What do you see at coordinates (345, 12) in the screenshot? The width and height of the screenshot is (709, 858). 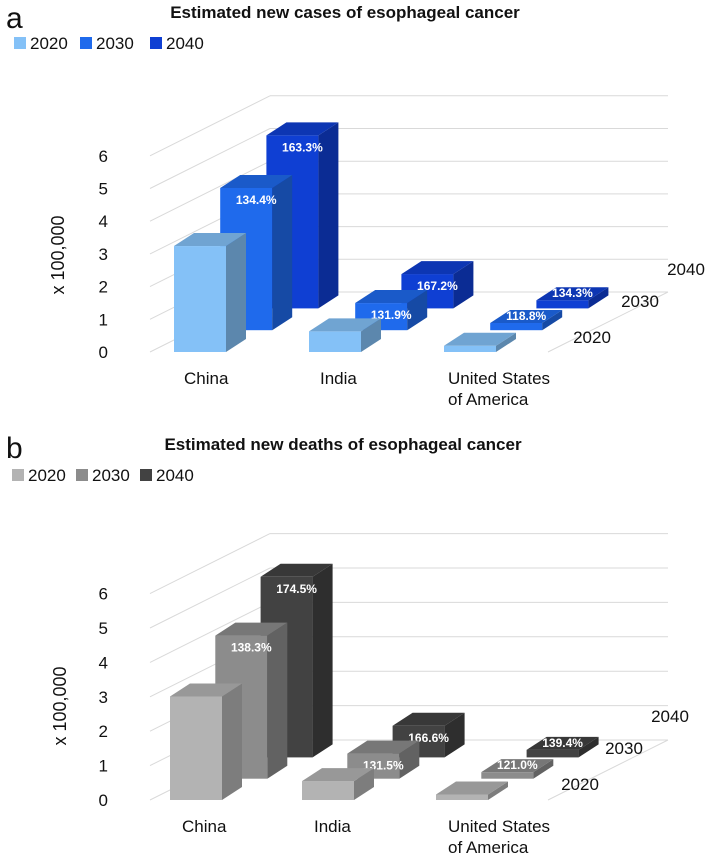 I see `chart-title: Estimated new cases of esophageal cancer` at bounding box center [345, 12].